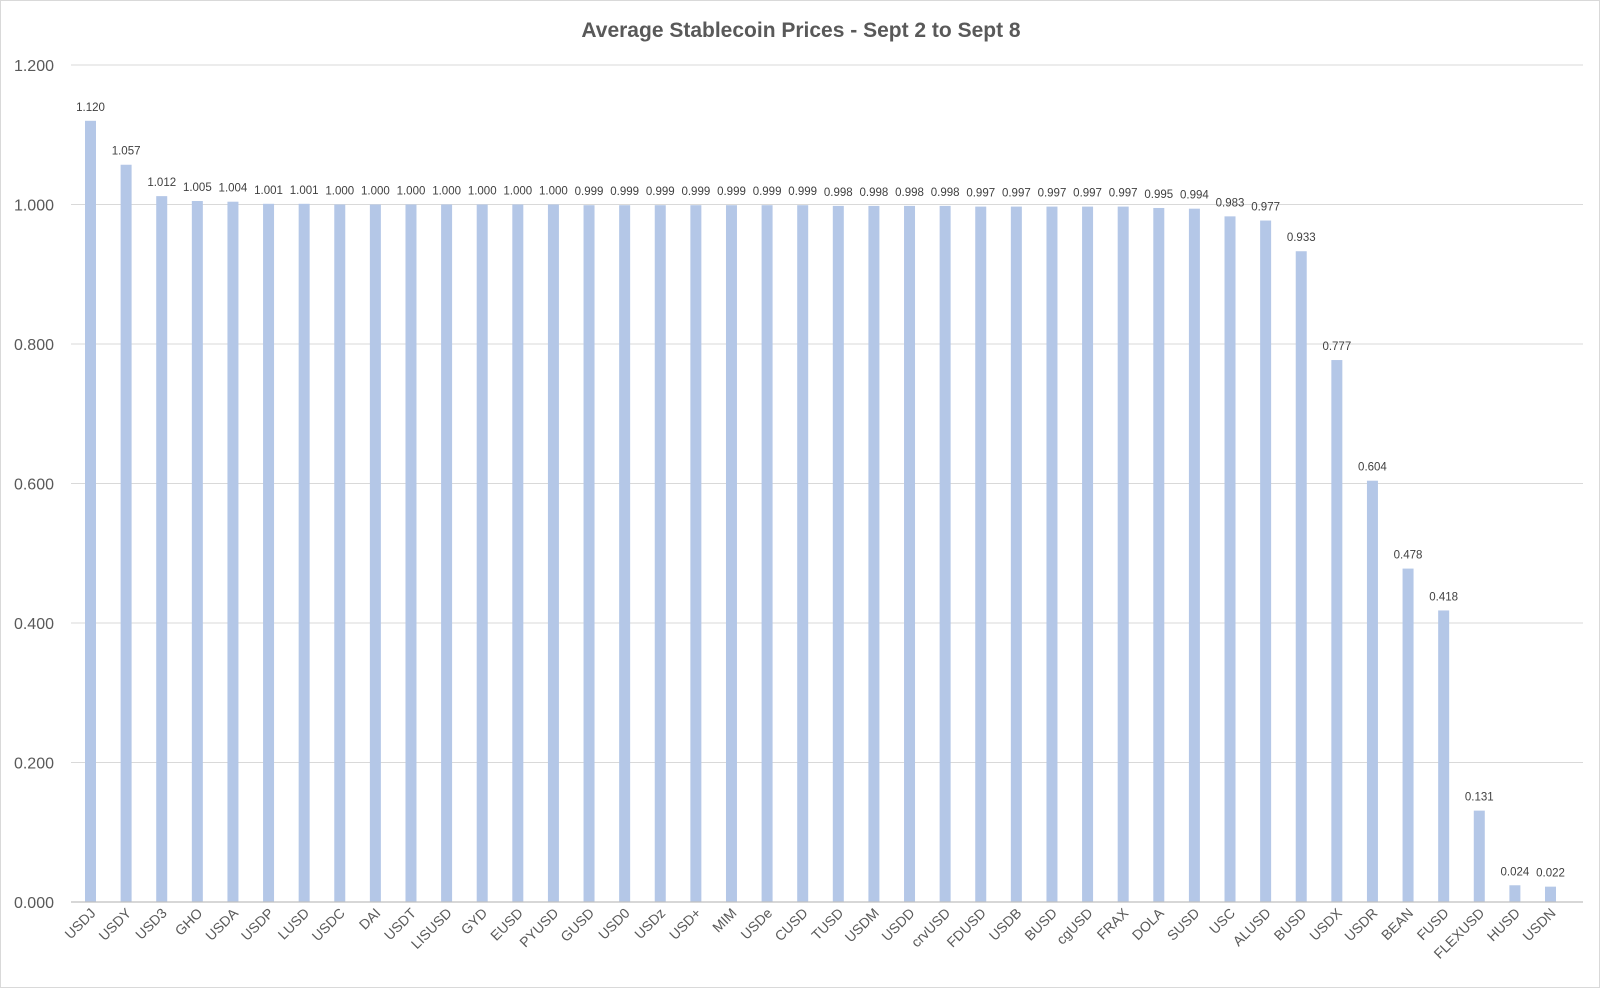 The height and width of the screenshot is (989, 1600). Describe the element at coordinates (1325, 923) in the screenshot. I see `x-tick-label: USDX` at that location.